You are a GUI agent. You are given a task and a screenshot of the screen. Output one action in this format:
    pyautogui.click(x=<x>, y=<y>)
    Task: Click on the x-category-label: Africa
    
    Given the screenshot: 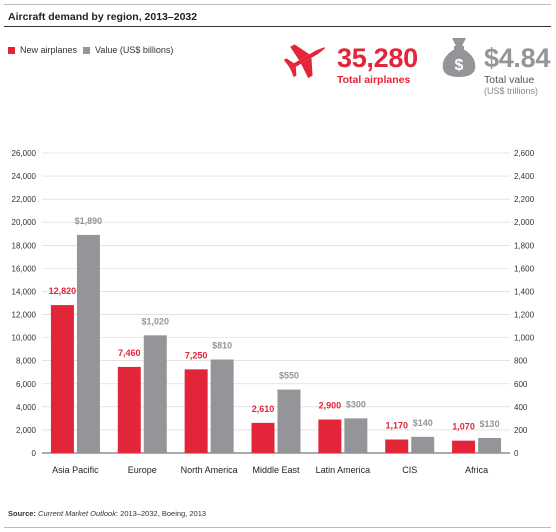 What is the action you would take?
    pyautogui.click(x=476, y=470)
    